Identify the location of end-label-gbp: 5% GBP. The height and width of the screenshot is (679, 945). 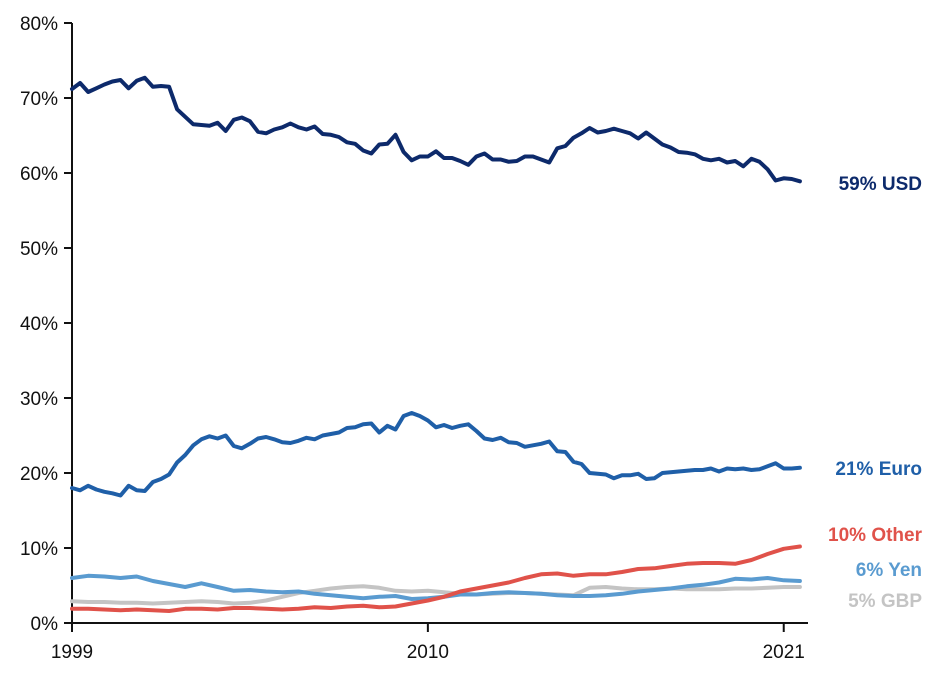
(885, 601).